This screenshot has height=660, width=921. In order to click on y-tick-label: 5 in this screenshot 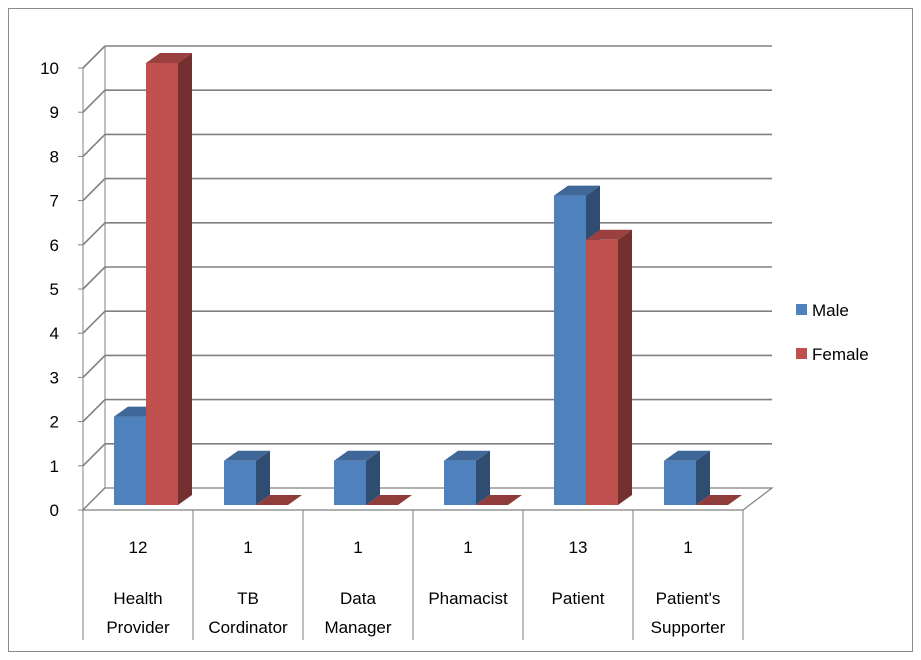, I will do `click(54, 289)`.